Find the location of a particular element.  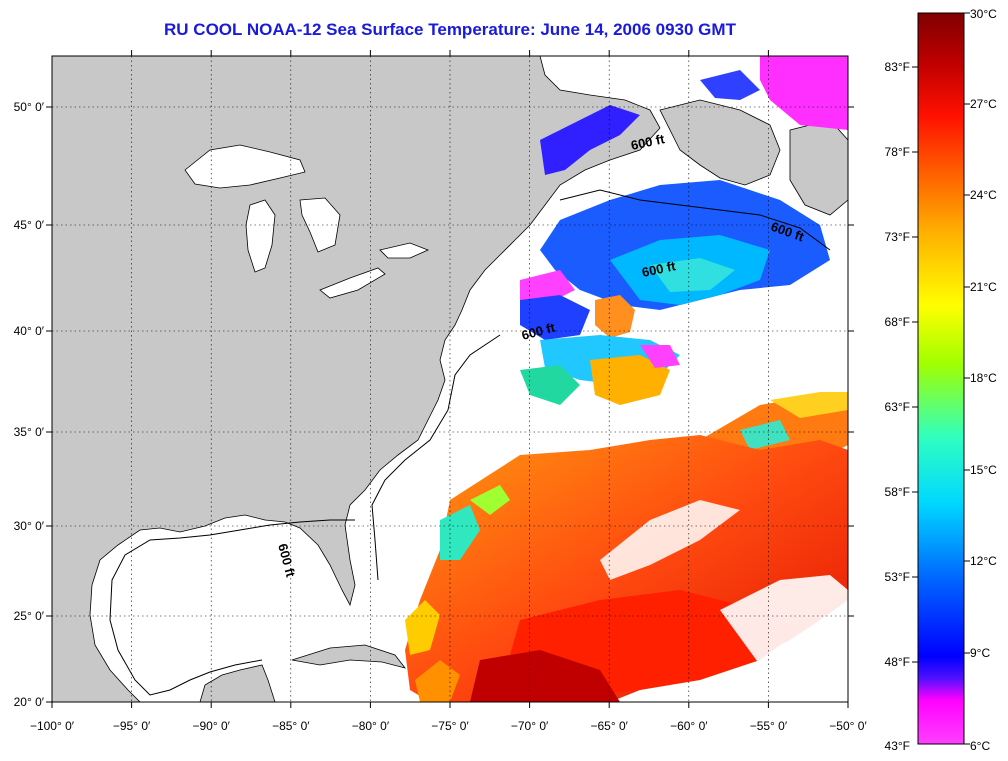

lake-michigan is located at coordinates (260, 236).